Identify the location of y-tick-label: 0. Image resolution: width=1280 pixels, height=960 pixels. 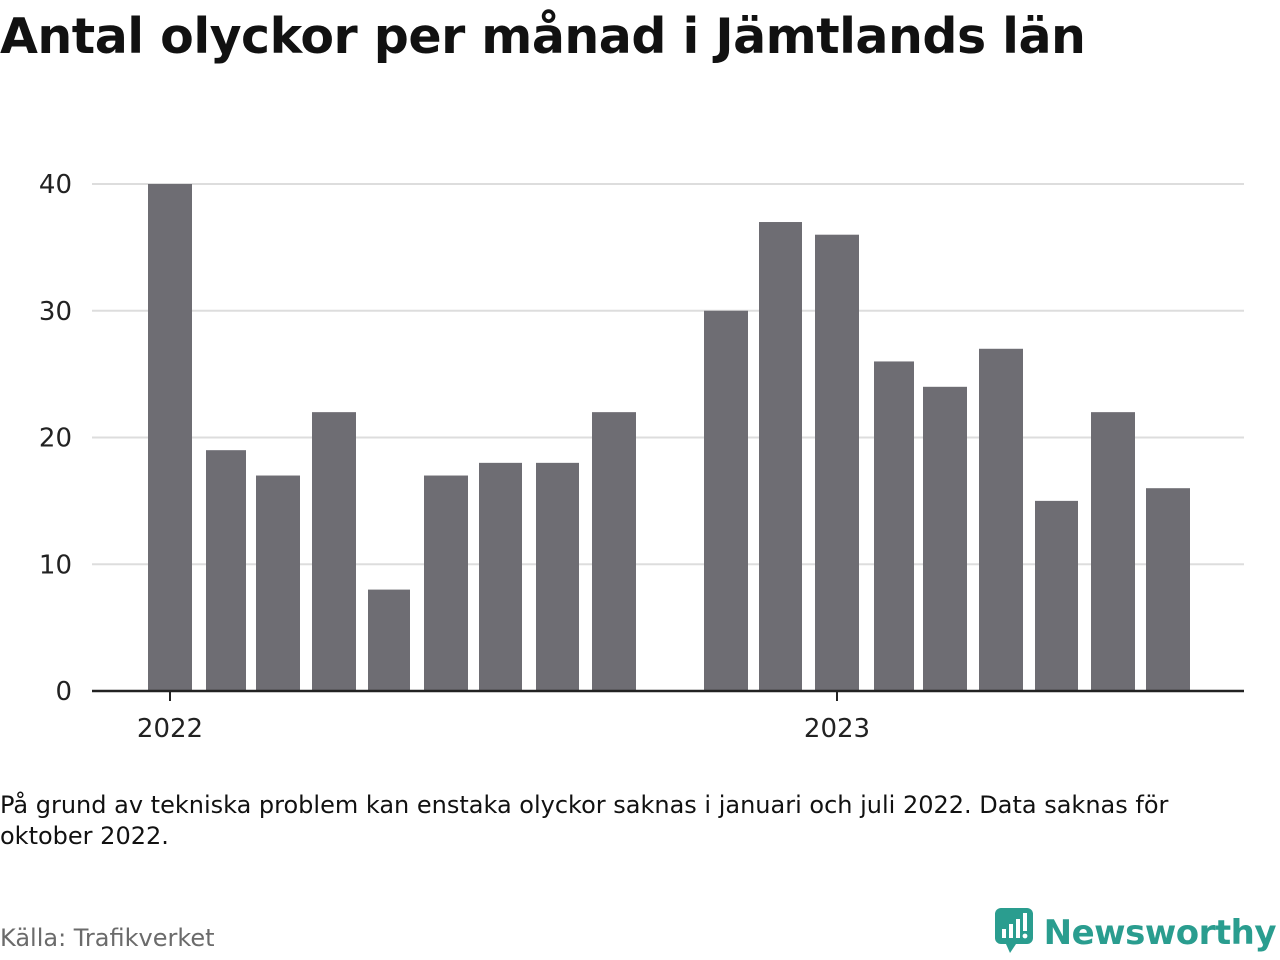
(63, 692).